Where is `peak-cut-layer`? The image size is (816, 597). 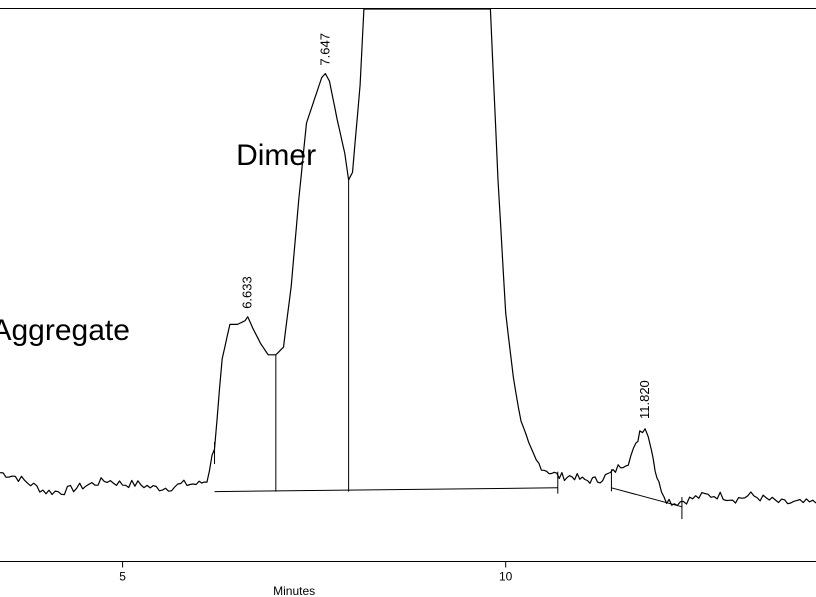
peak-cut-layer is located at coordinates (312, 336).